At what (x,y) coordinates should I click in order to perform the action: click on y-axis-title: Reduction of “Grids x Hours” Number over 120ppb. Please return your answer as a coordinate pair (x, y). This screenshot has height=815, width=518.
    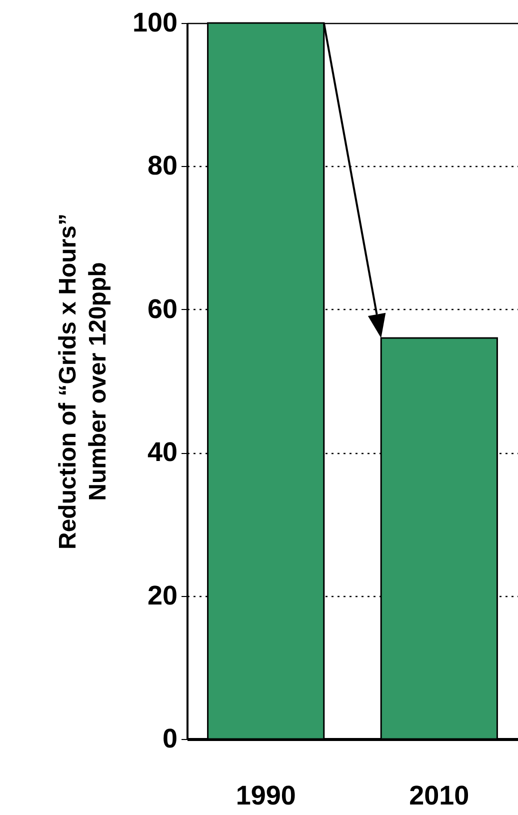
    Looking at the image, I should click on (83, 381).